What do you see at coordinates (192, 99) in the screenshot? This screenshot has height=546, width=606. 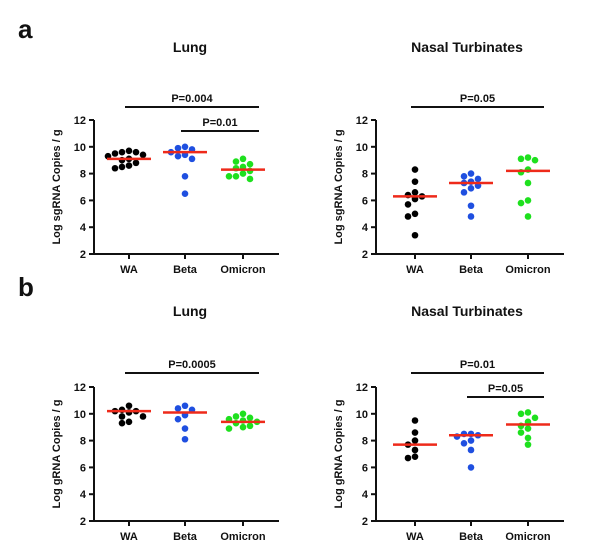 I see `p-value-label: P=0.004` at bounding box center [192, 99].